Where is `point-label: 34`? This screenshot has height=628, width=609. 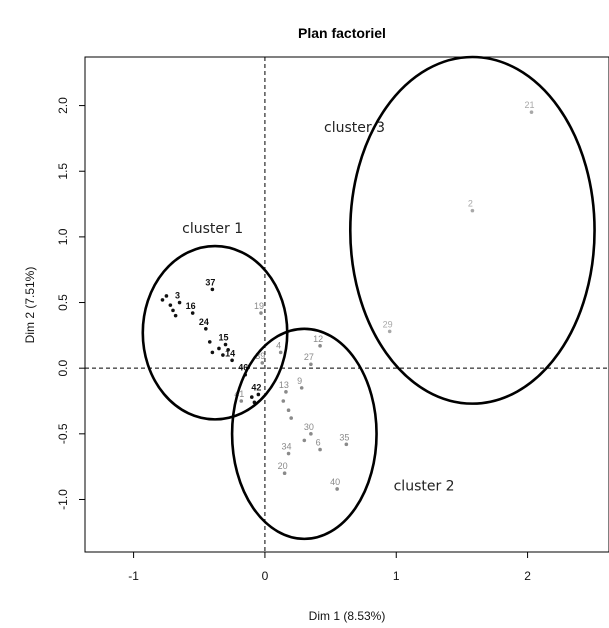 point-label: 34 is located at coordinates (287, 447).